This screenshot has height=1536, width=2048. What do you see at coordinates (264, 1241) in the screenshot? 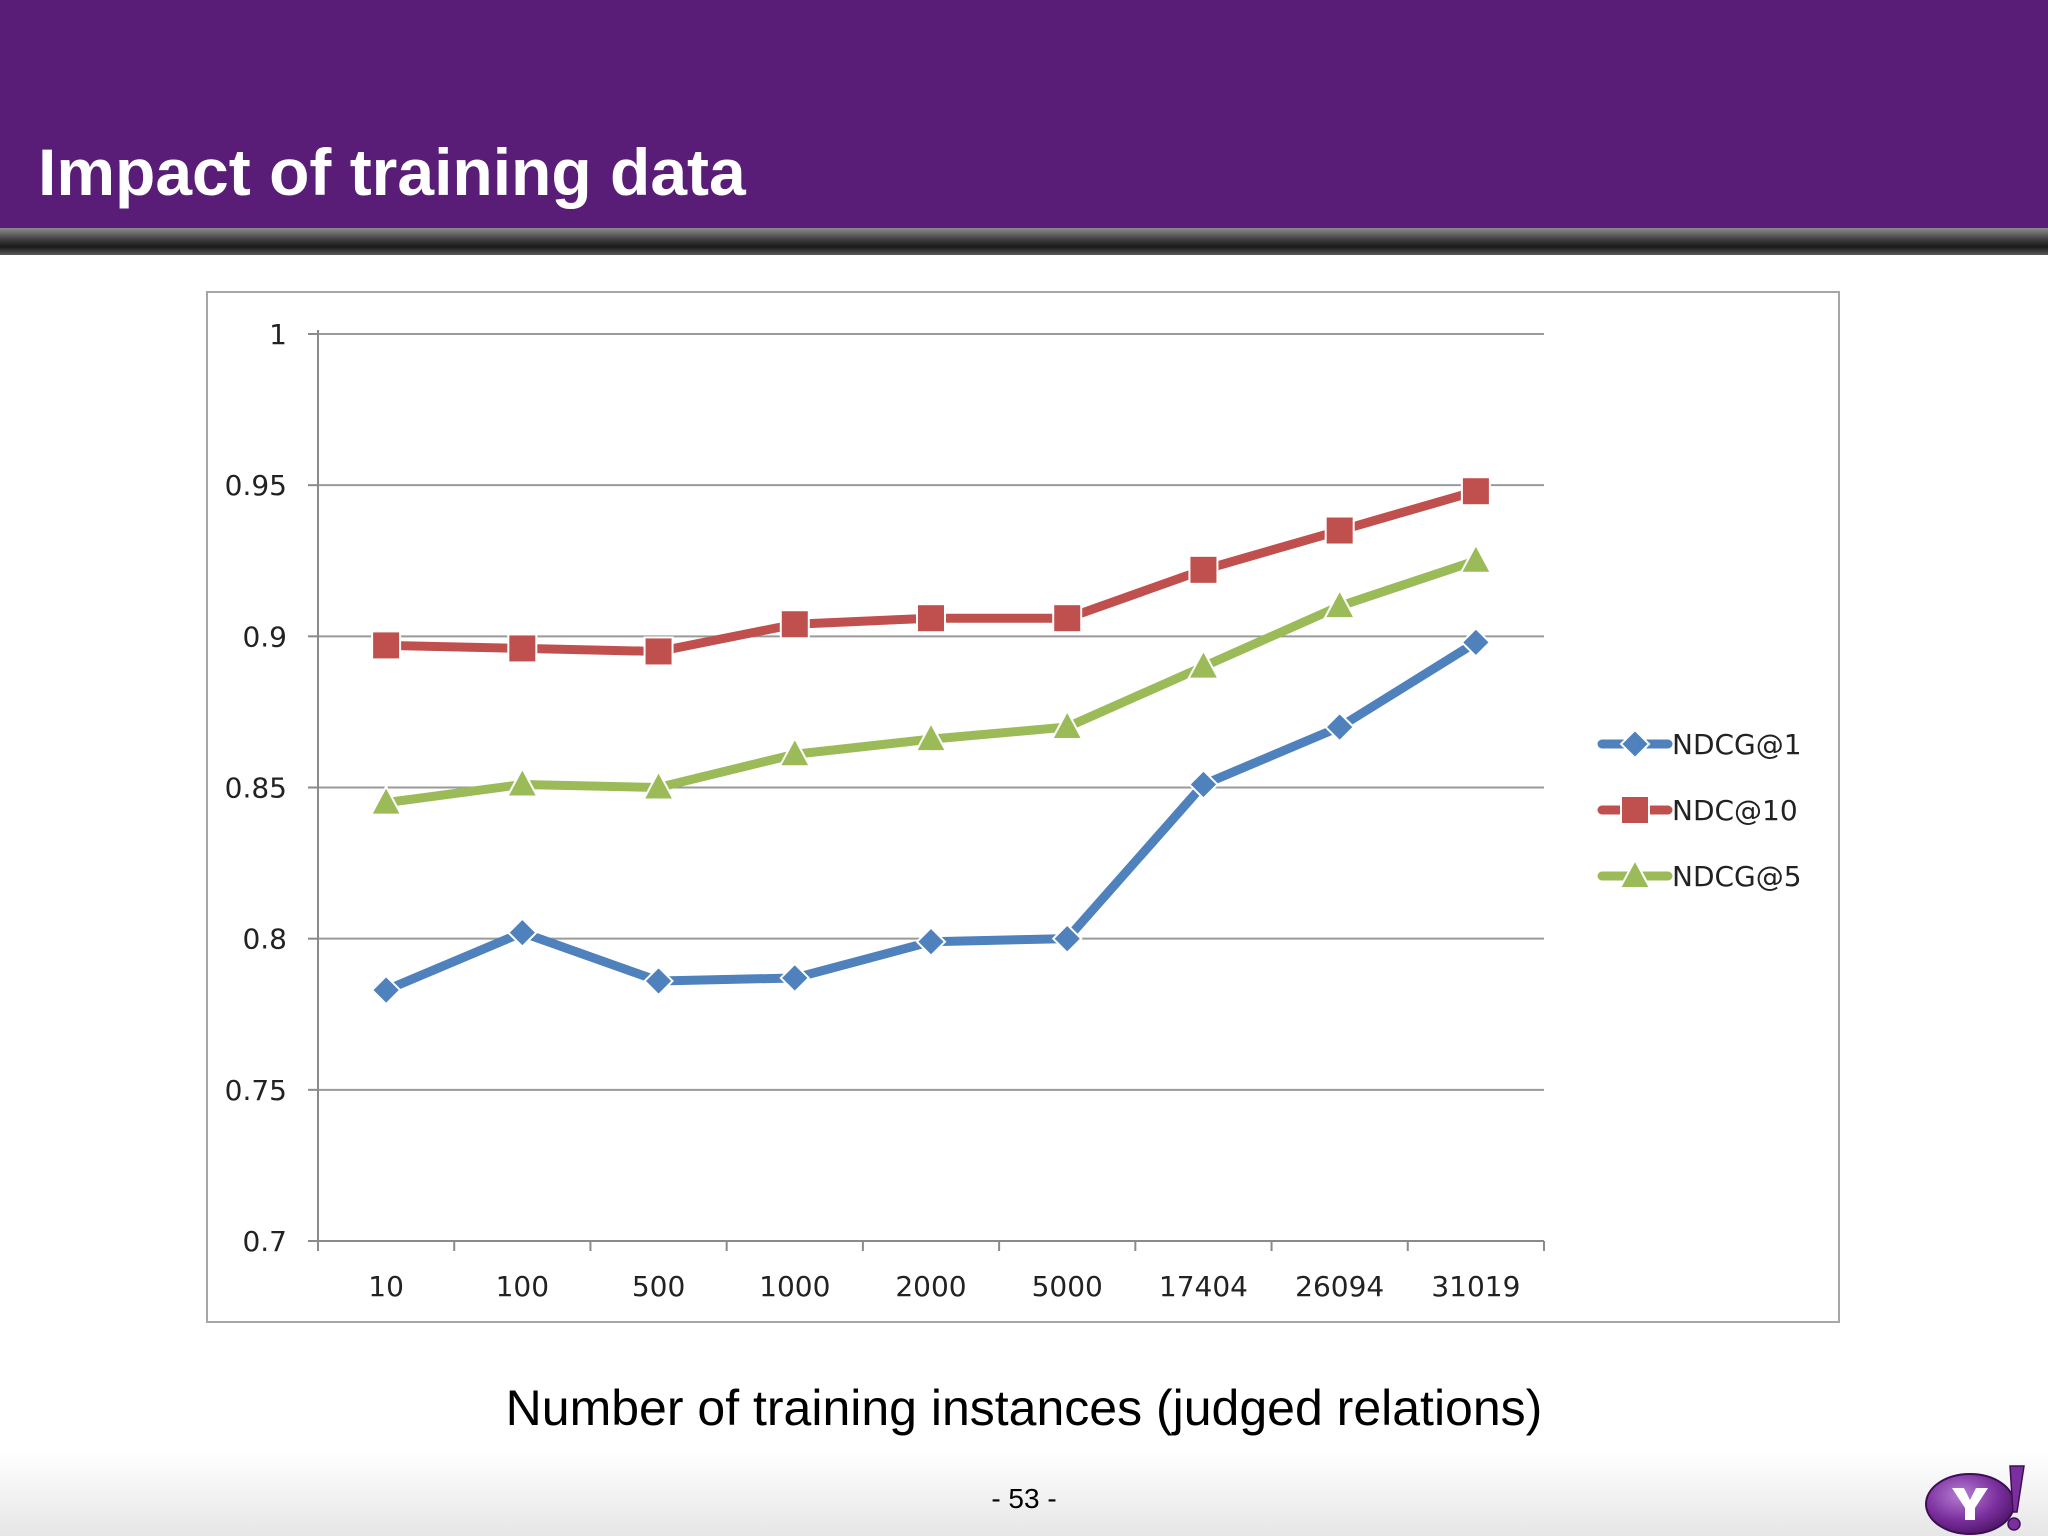
I see `y-tick-label: 0.7` at bounding box center [264, 1241].